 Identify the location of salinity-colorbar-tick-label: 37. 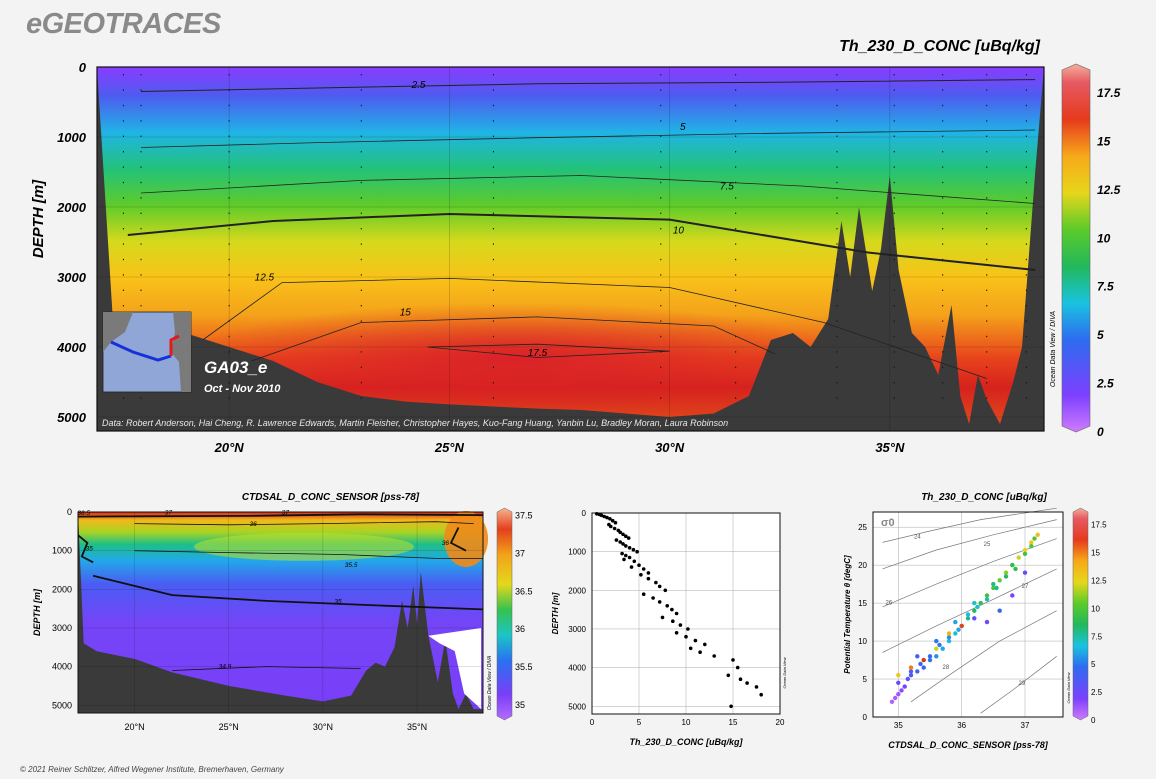
(520, 553).